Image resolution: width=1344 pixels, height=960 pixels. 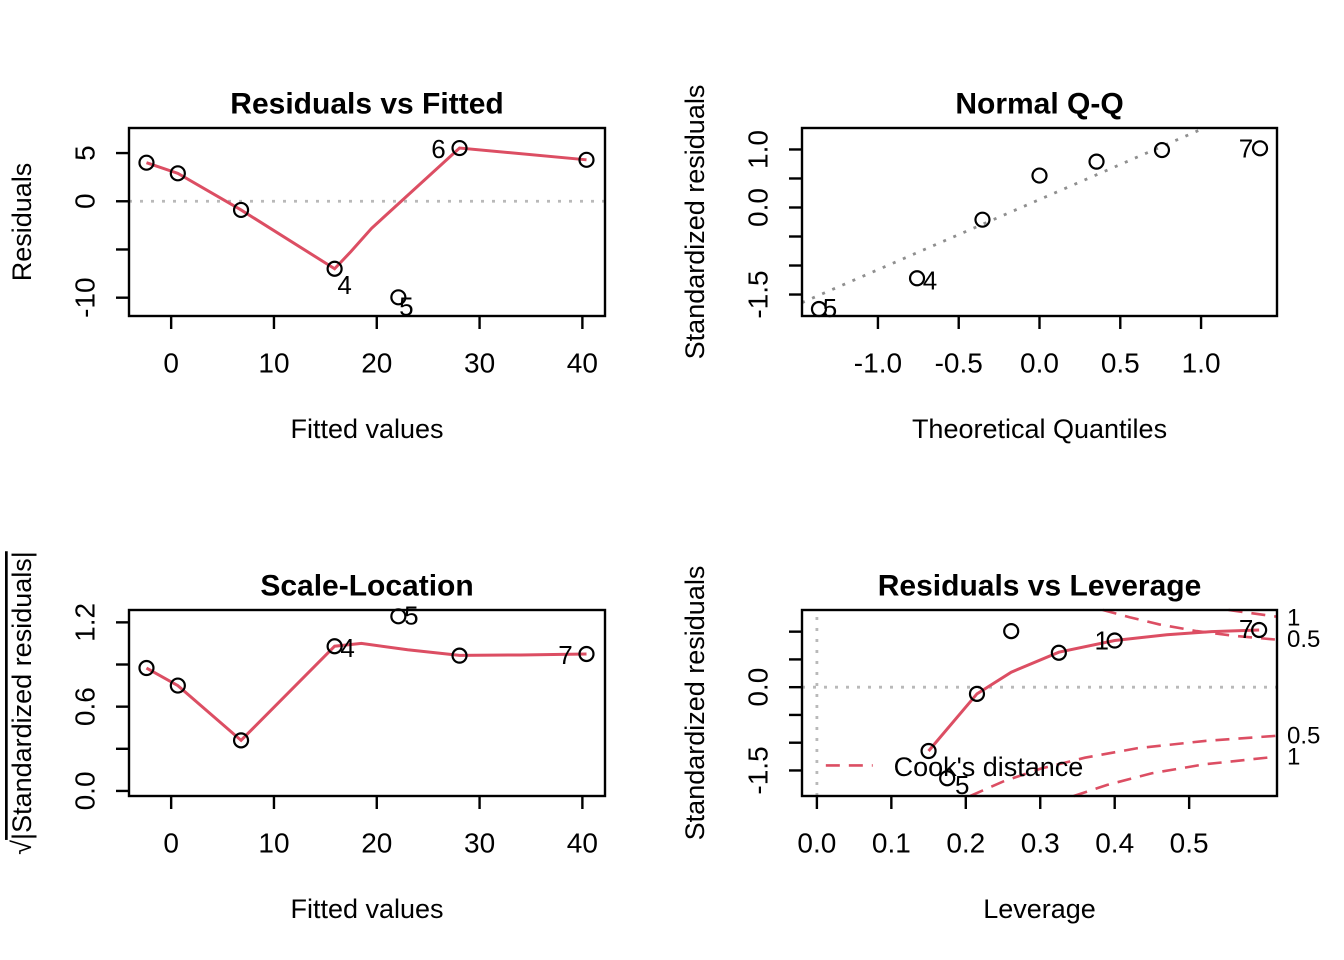 What do you see at coordinates (85, 153) in the screenshot?
I see `y-tick-label: 5` at bounding box center [85, 153].